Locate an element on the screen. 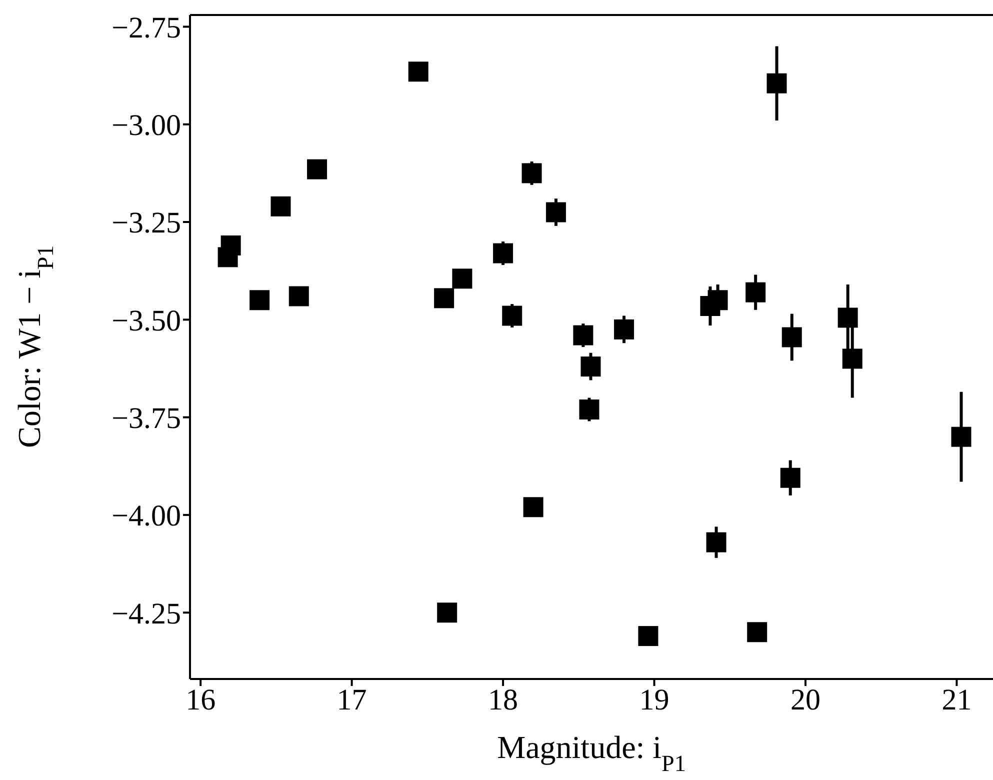 The image size is (993, 780). x-tick-label: 18 is located at coordinates (503, 699).